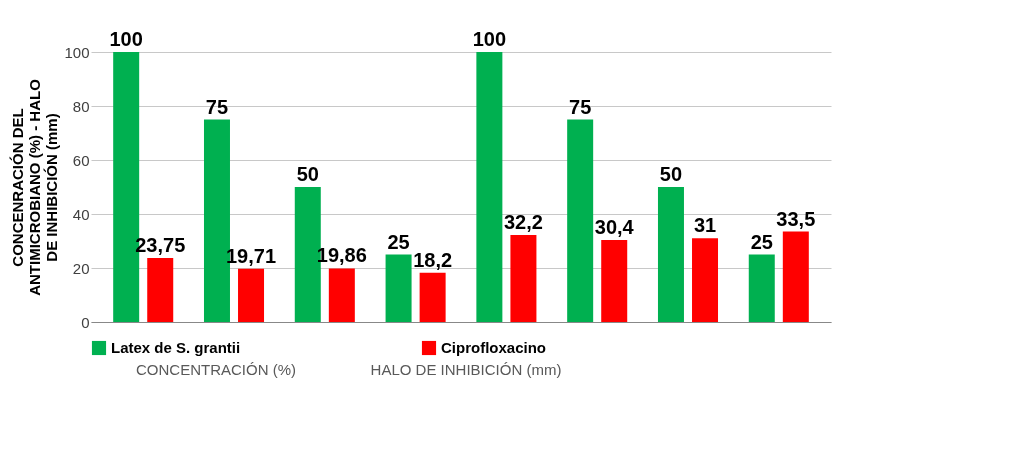 The width and height of the screenshot is (1027, 473). Describe the element at coordinates (523, 222) in the screenshot. I see `data-label: 32,2` at that location.